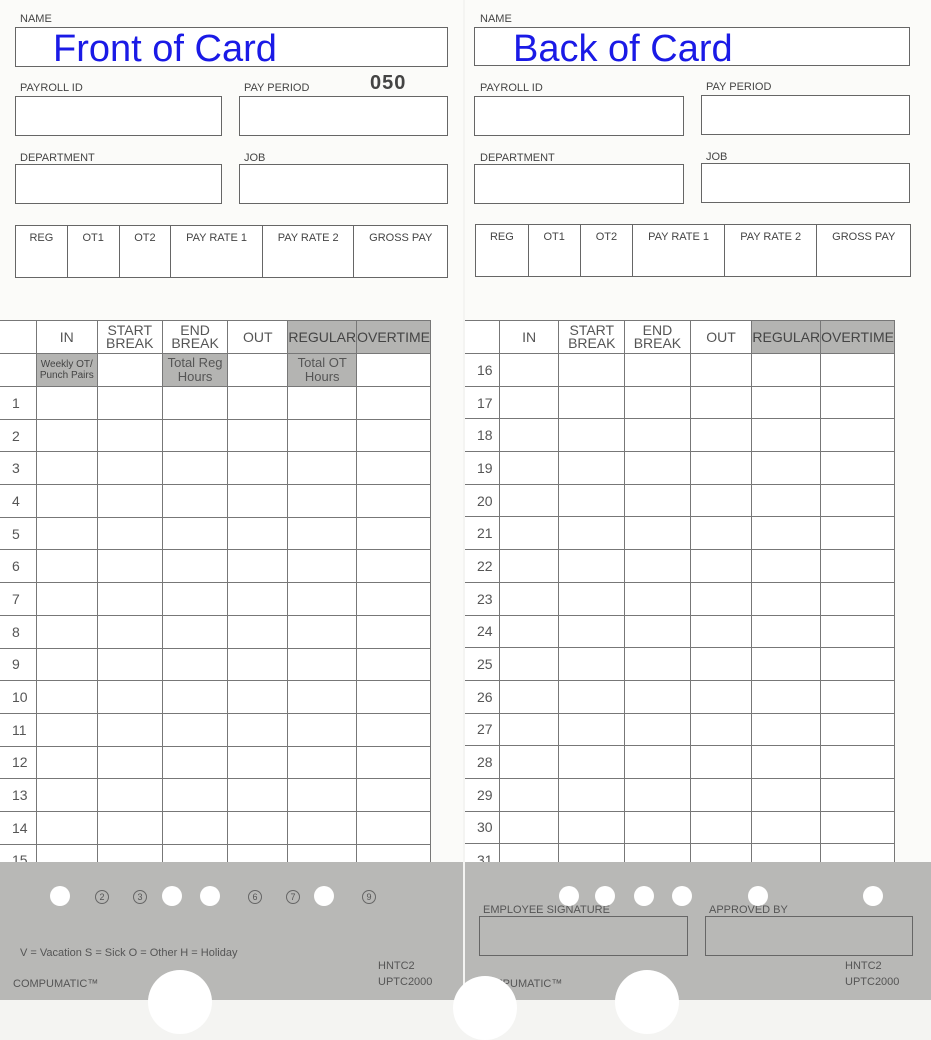  I want to click on pay-column-ot2: OT2, so click(146, 251).